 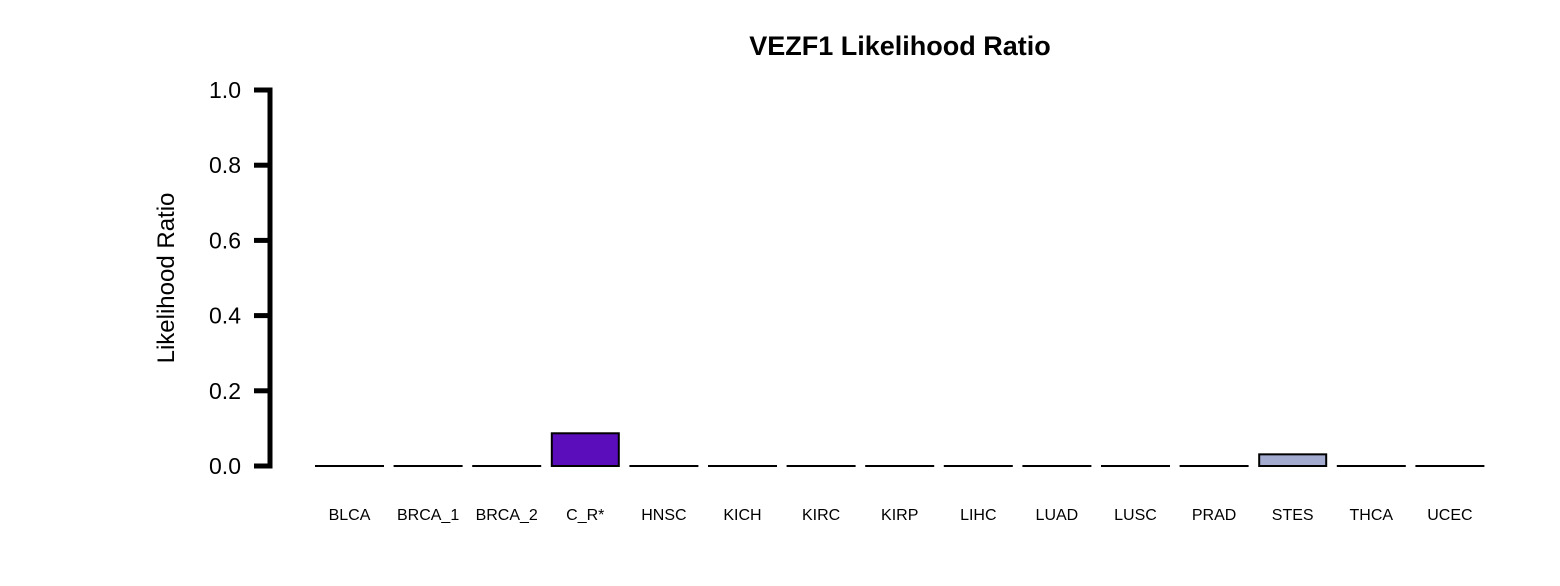 I want to click on x-tick-label: KIRP, so click(x=899, y=515).